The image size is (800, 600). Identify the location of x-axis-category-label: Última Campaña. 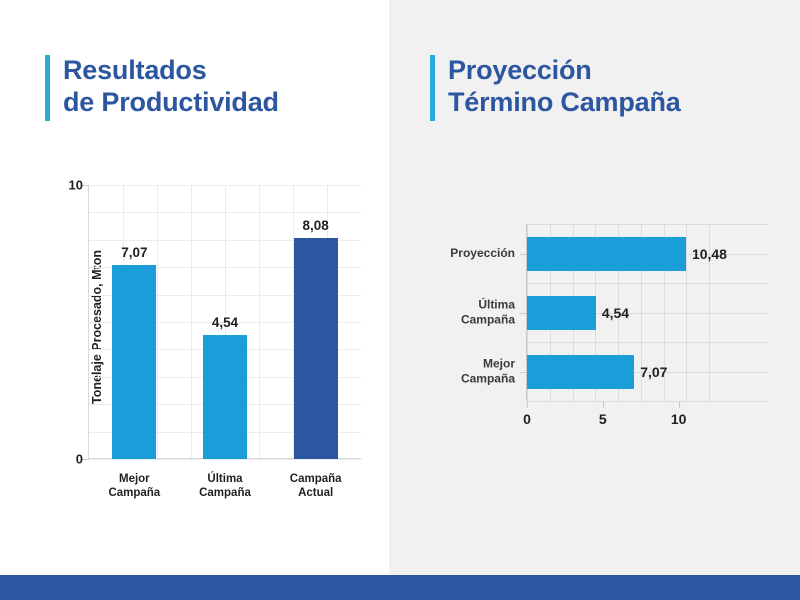
(225, 486).